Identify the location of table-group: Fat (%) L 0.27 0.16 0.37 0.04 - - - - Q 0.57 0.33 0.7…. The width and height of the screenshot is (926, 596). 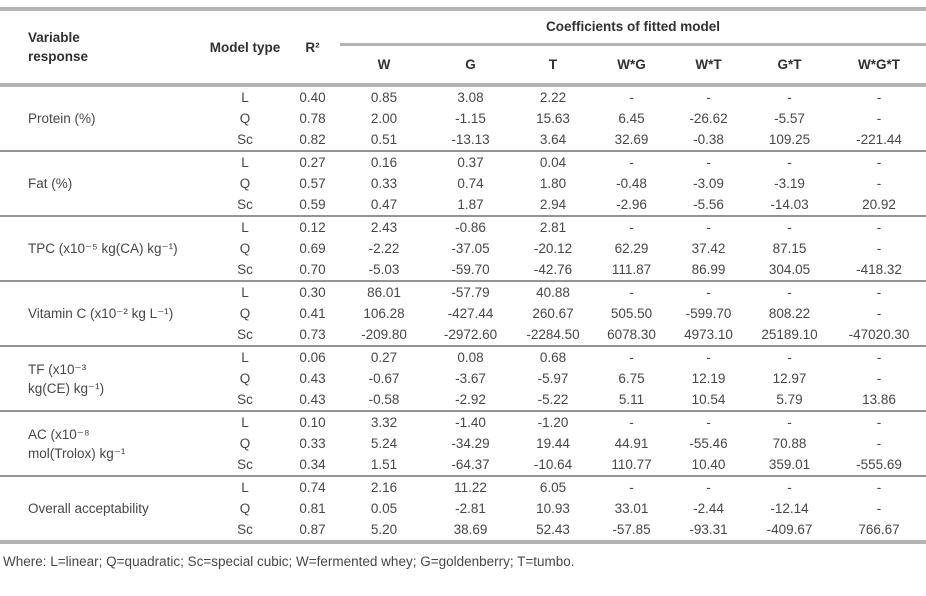
(463, 183).